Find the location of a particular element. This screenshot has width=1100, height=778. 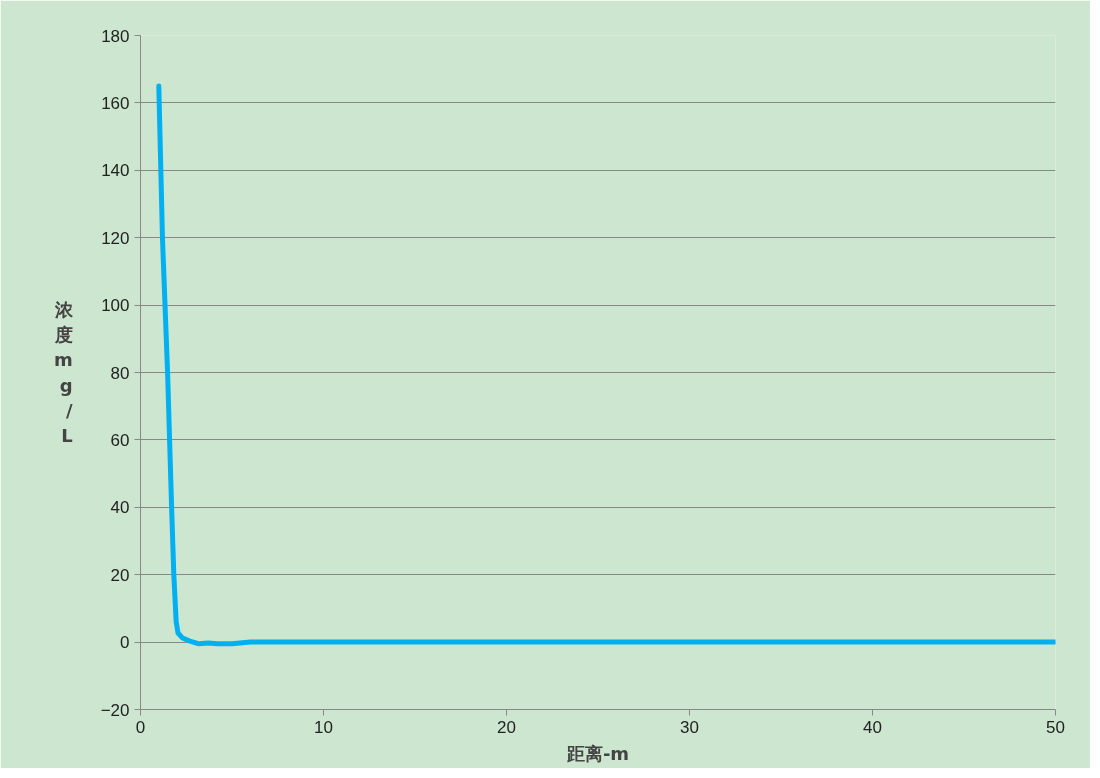

y-tick-label: 80 is located at coordinates (120, 373).